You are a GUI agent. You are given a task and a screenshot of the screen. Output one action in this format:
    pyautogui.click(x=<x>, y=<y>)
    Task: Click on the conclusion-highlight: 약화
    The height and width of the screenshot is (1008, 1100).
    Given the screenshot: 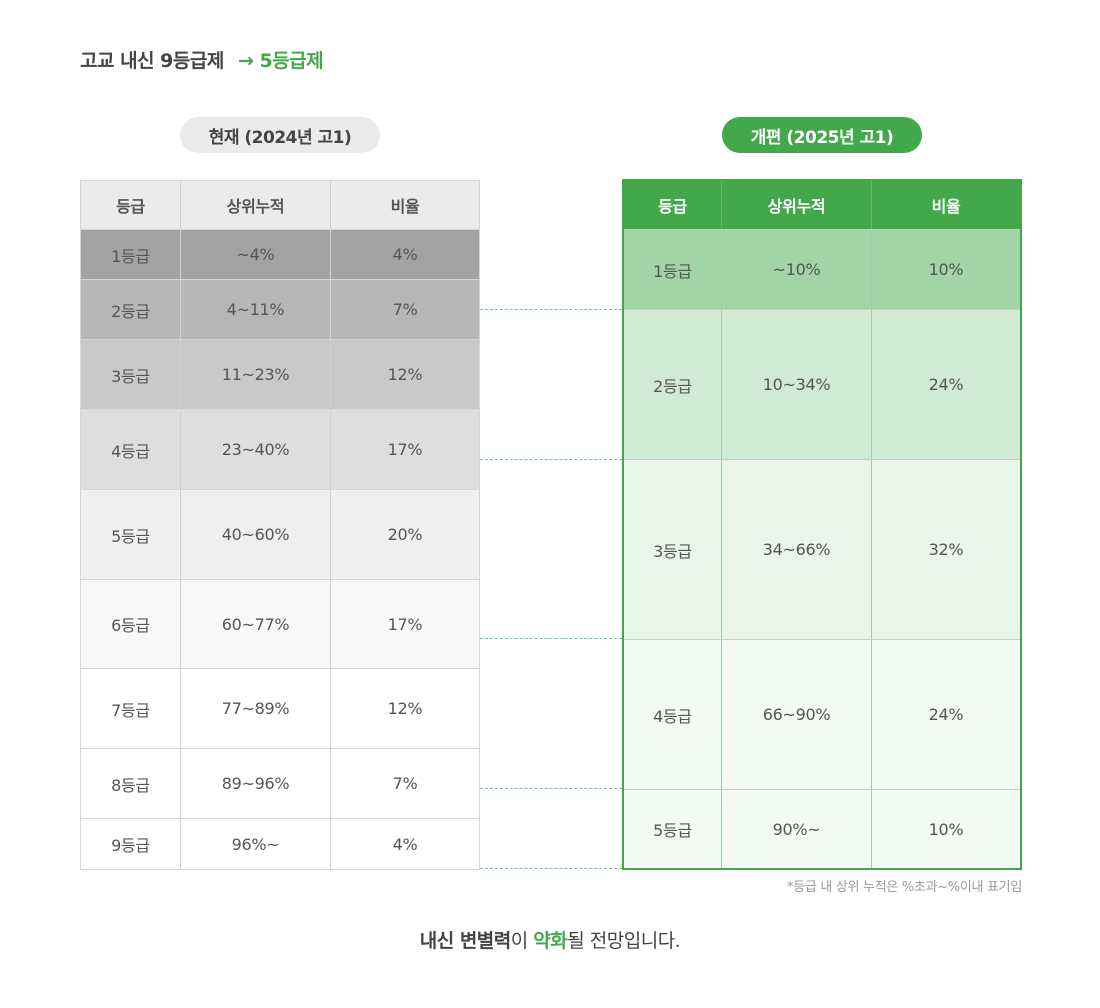 What is the action you would take?
    pyautogui.click(x=550, y=941)
    